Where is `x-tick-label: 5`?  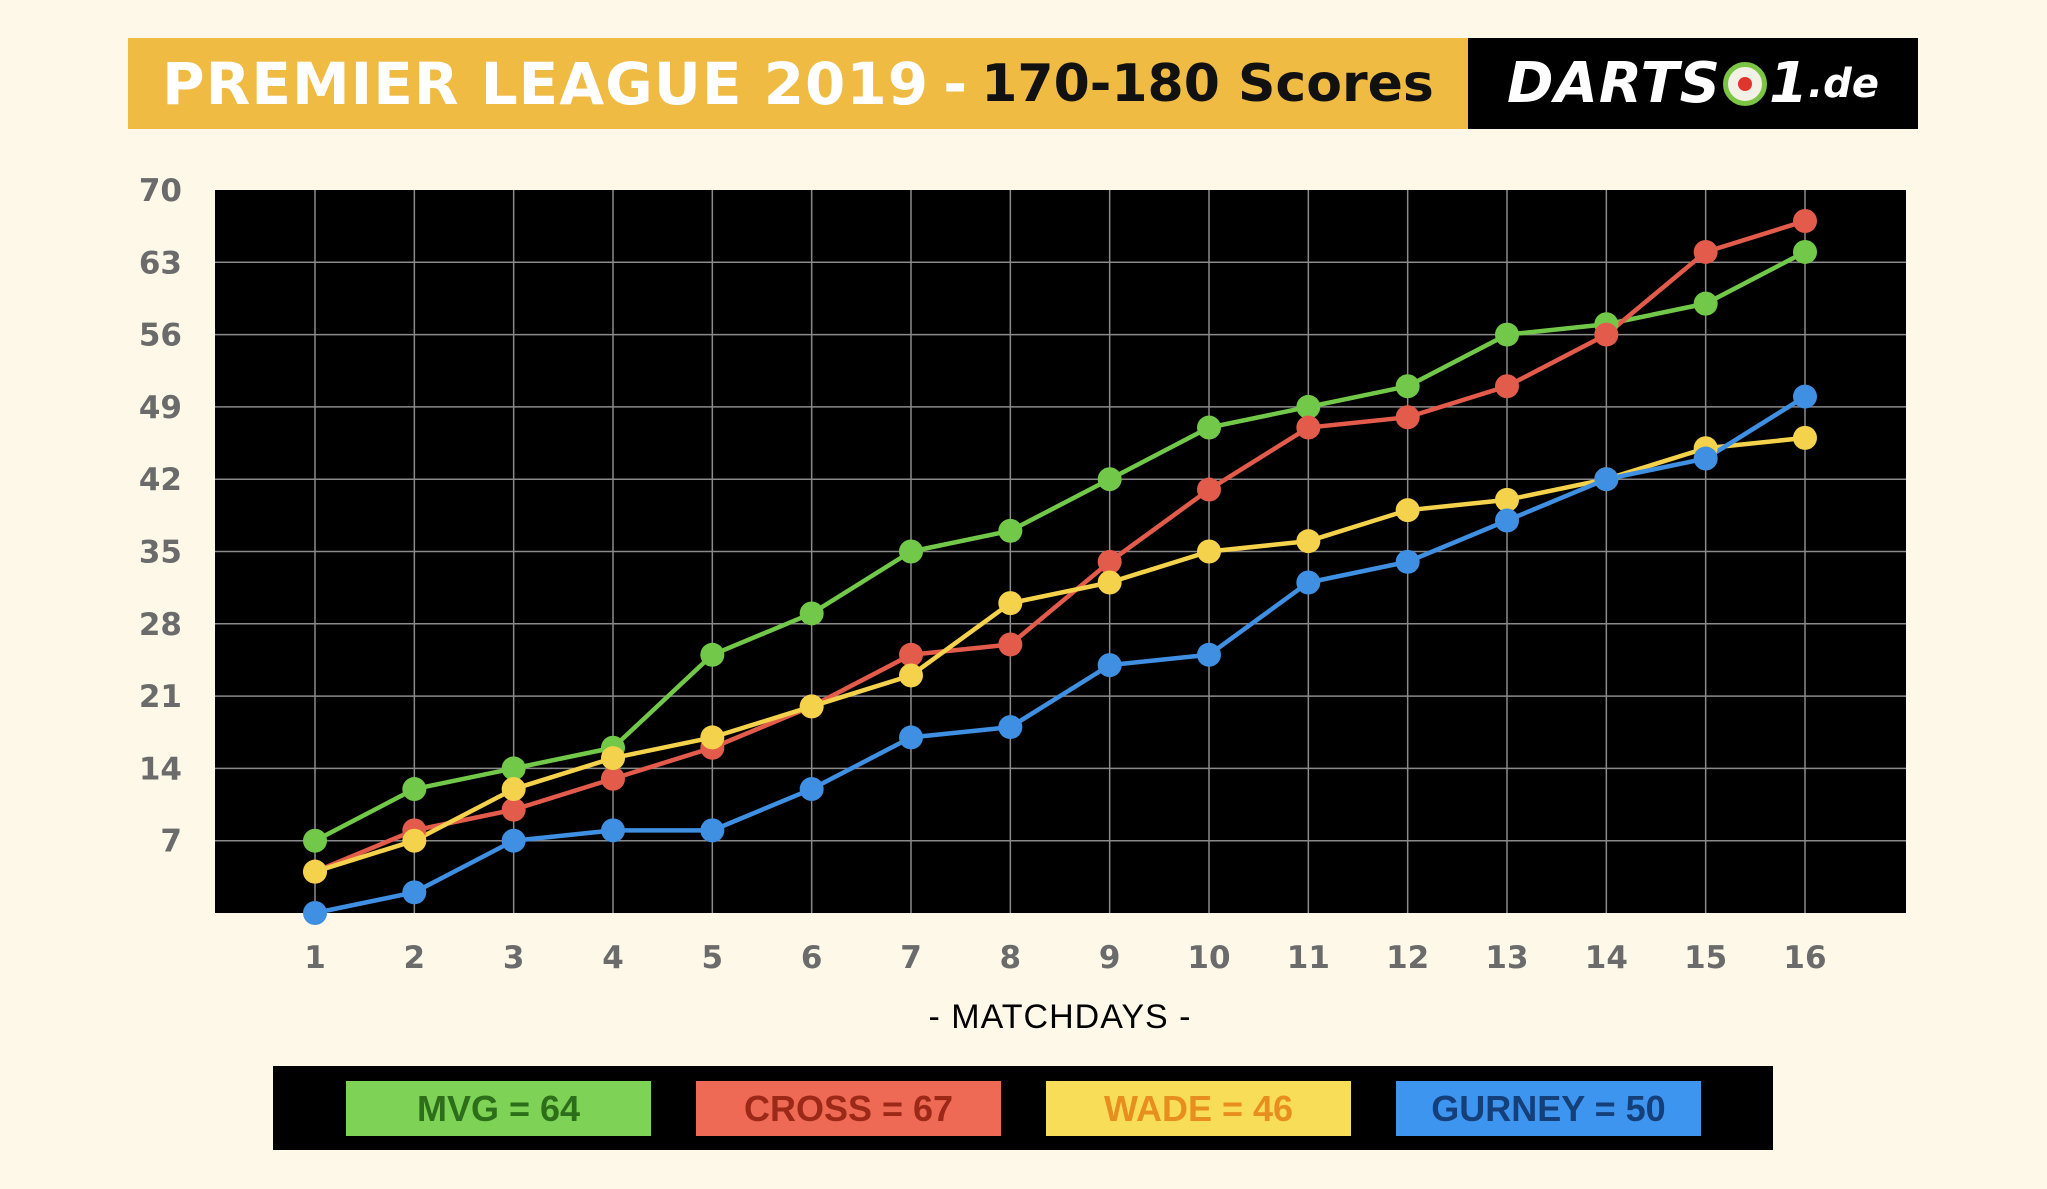 x-tick-label: 5 is located at coordinates (713, 958).